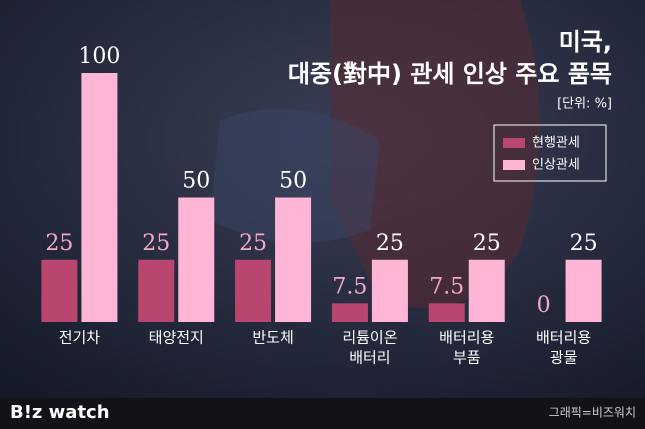  What do you see at coordinates (585, 42) in the screenshot?
I see `chart-title: 미국,` at bounding box center [585, 42].